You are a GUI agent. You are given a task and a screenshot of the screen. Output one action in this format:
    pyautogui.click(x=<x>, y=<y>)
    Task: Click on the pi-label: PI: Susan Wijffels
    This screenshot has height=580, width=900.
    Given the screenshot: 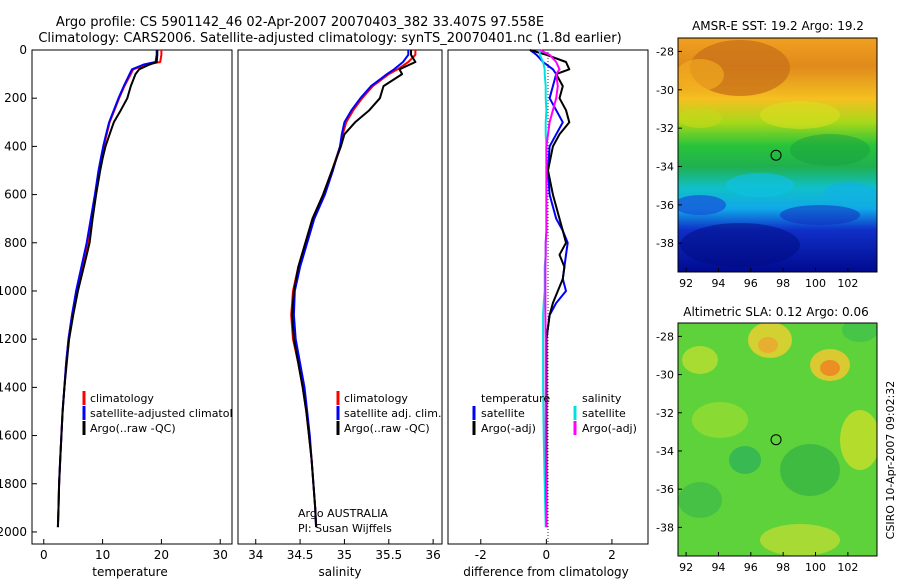 What is the action you would take?
    pyautogui.click(x=345, y=528)
    